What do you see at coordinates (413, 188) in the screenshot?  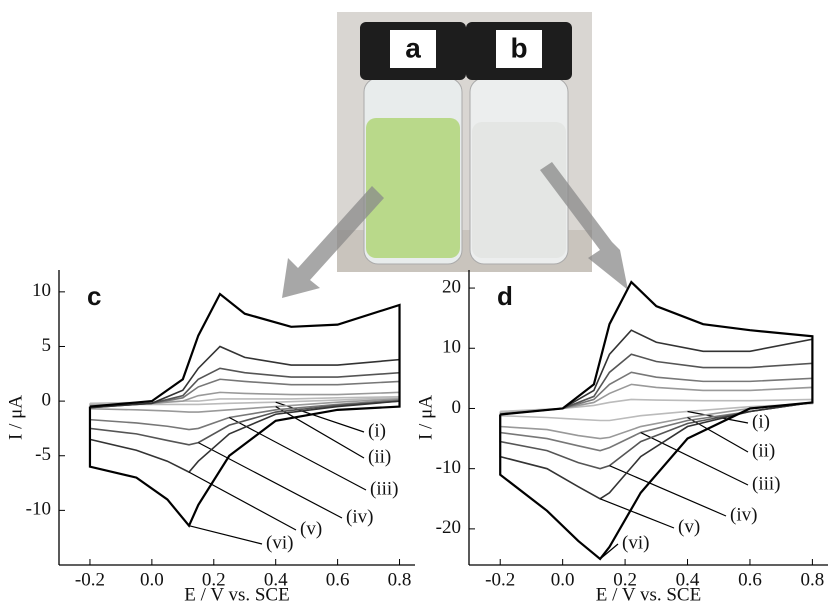 I see `vial-a-liquid` at bounding box center [413, 188].